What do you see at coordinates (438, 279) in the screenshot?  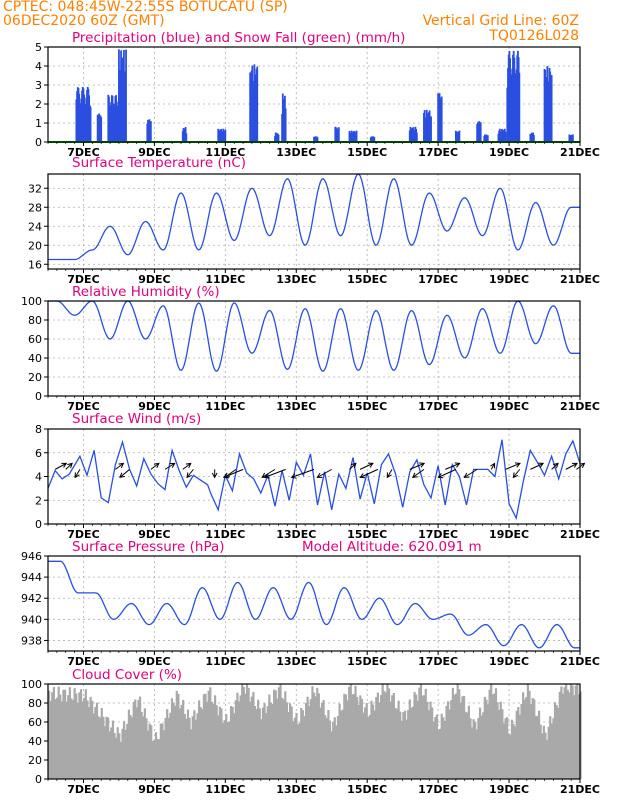 I see `temp-xtick-label: 17DEC` at bounding box center [438, 279].